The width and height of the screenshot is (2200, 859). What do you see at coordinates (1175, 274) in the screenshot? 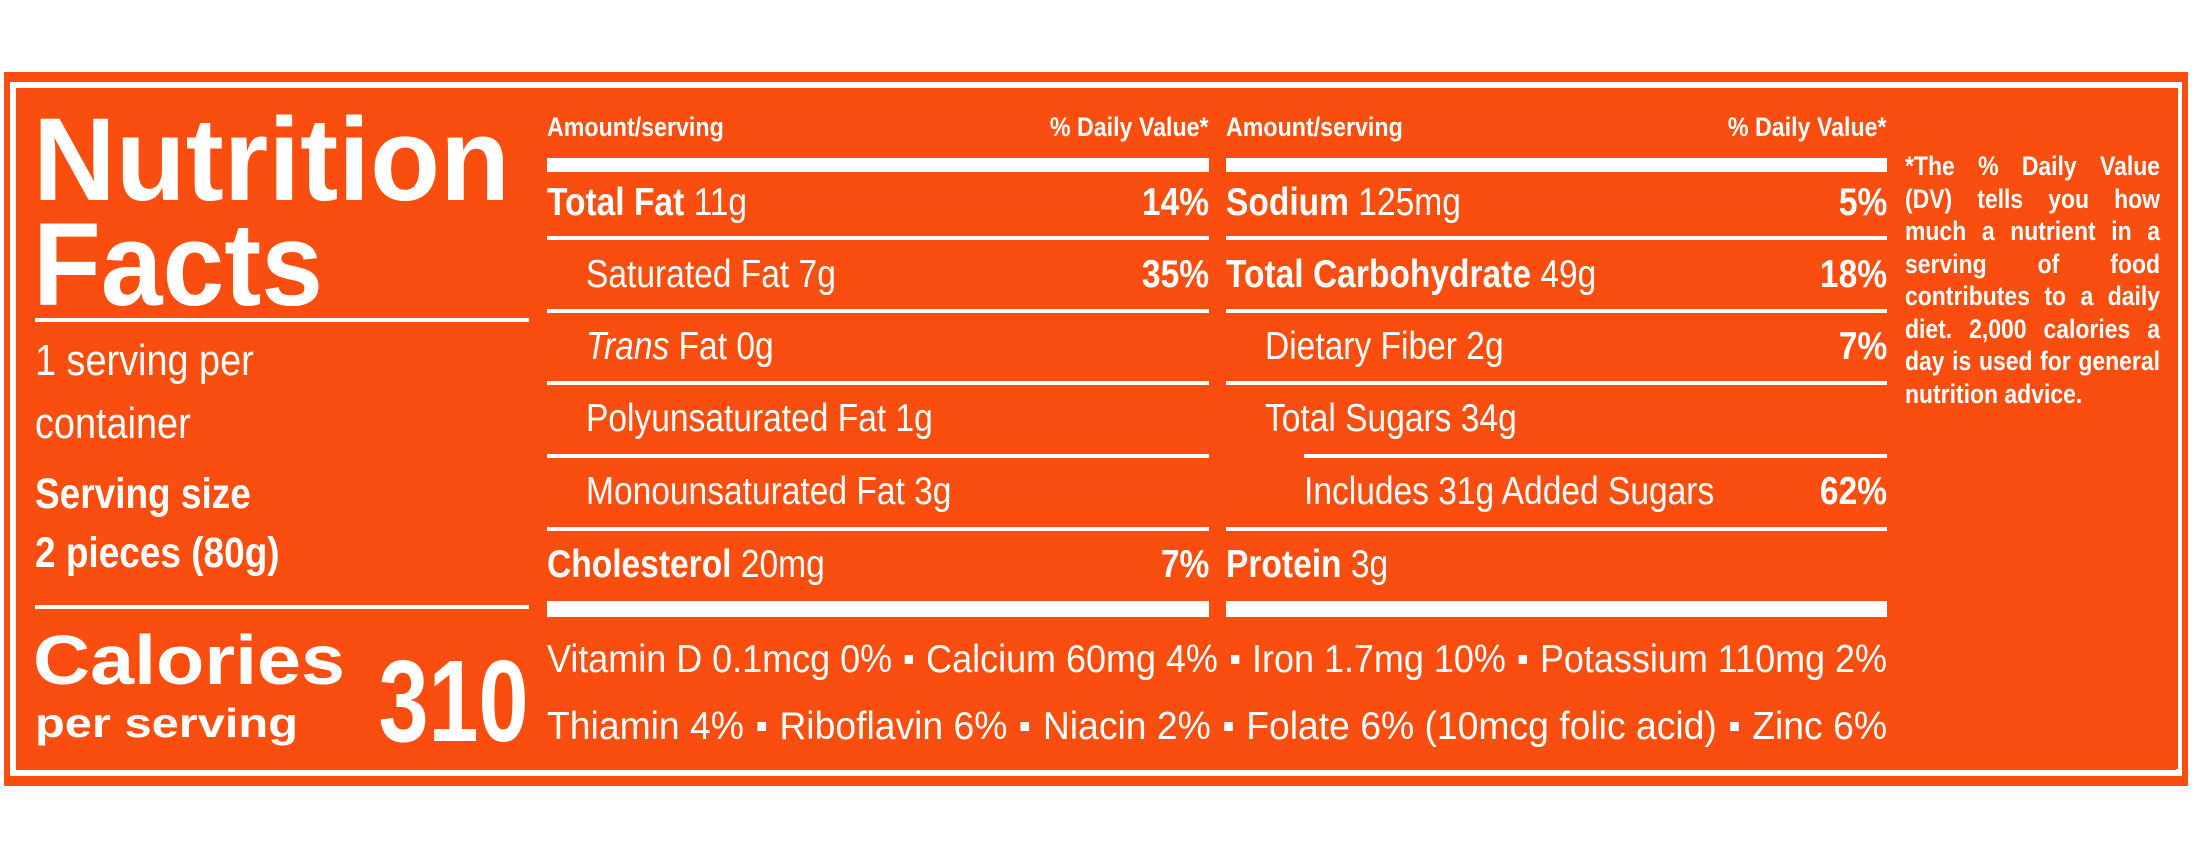
I see `daily-value-text: 35%` at bounding box center [1175, 274].